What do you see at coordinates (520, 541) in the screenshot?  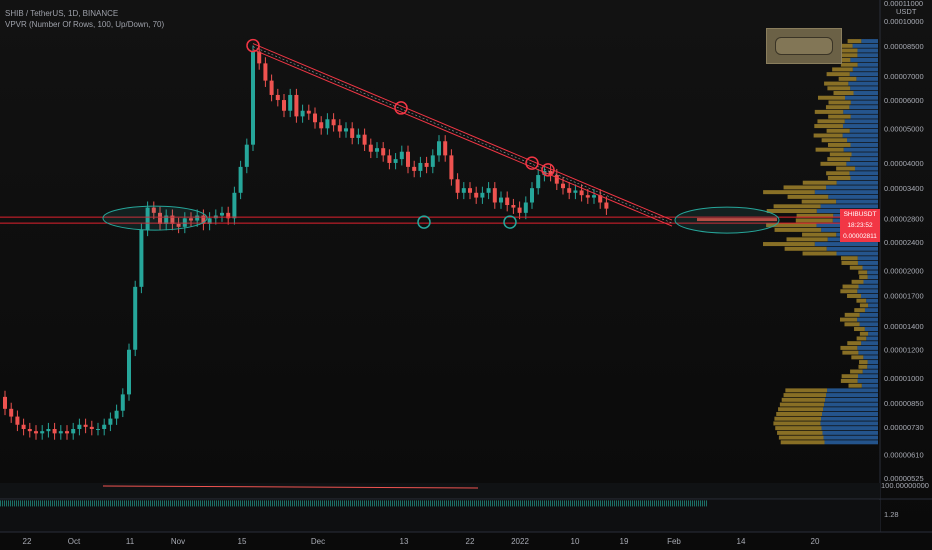 I see `time-axis-label: 2022` at bounding box center [520, 541].